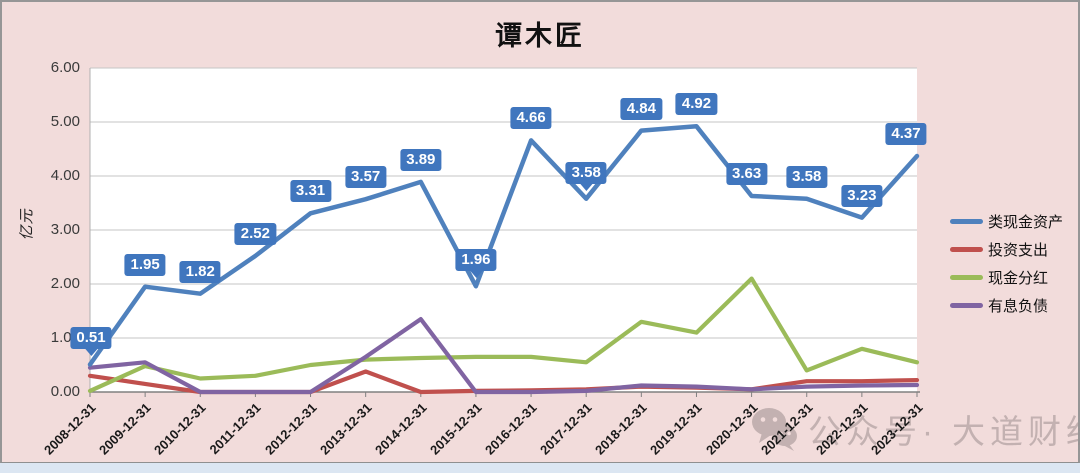  Describe the element at coordinates (540, 36) in the screenshot. I see `chart-title: 谭木匠` at that location.